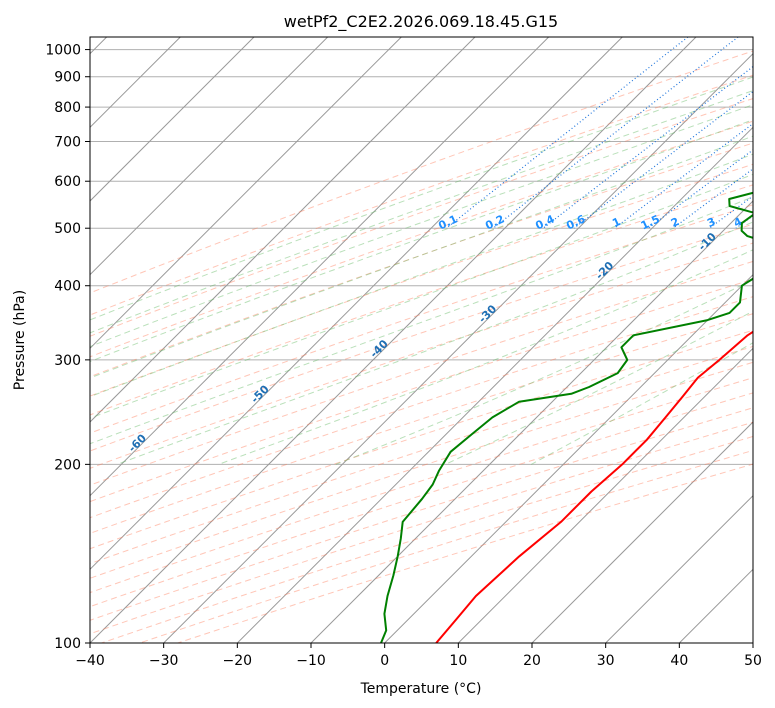  Describe the element at coordinates (90, 661) in the screenshot. I see `x-tick-label: −40` at that location.